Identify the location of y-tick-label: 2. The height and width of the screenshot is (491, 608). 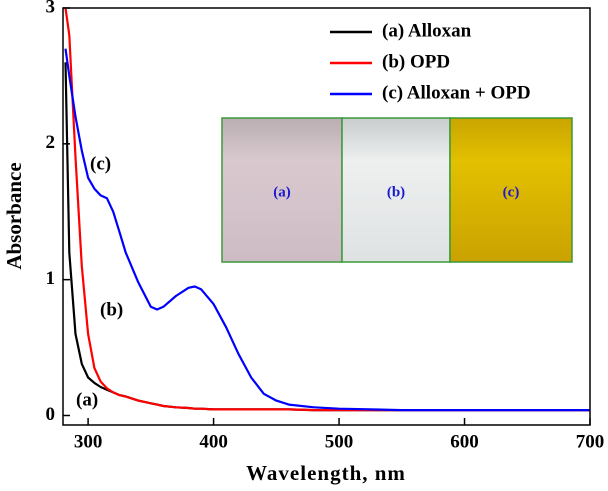
(51, 142).